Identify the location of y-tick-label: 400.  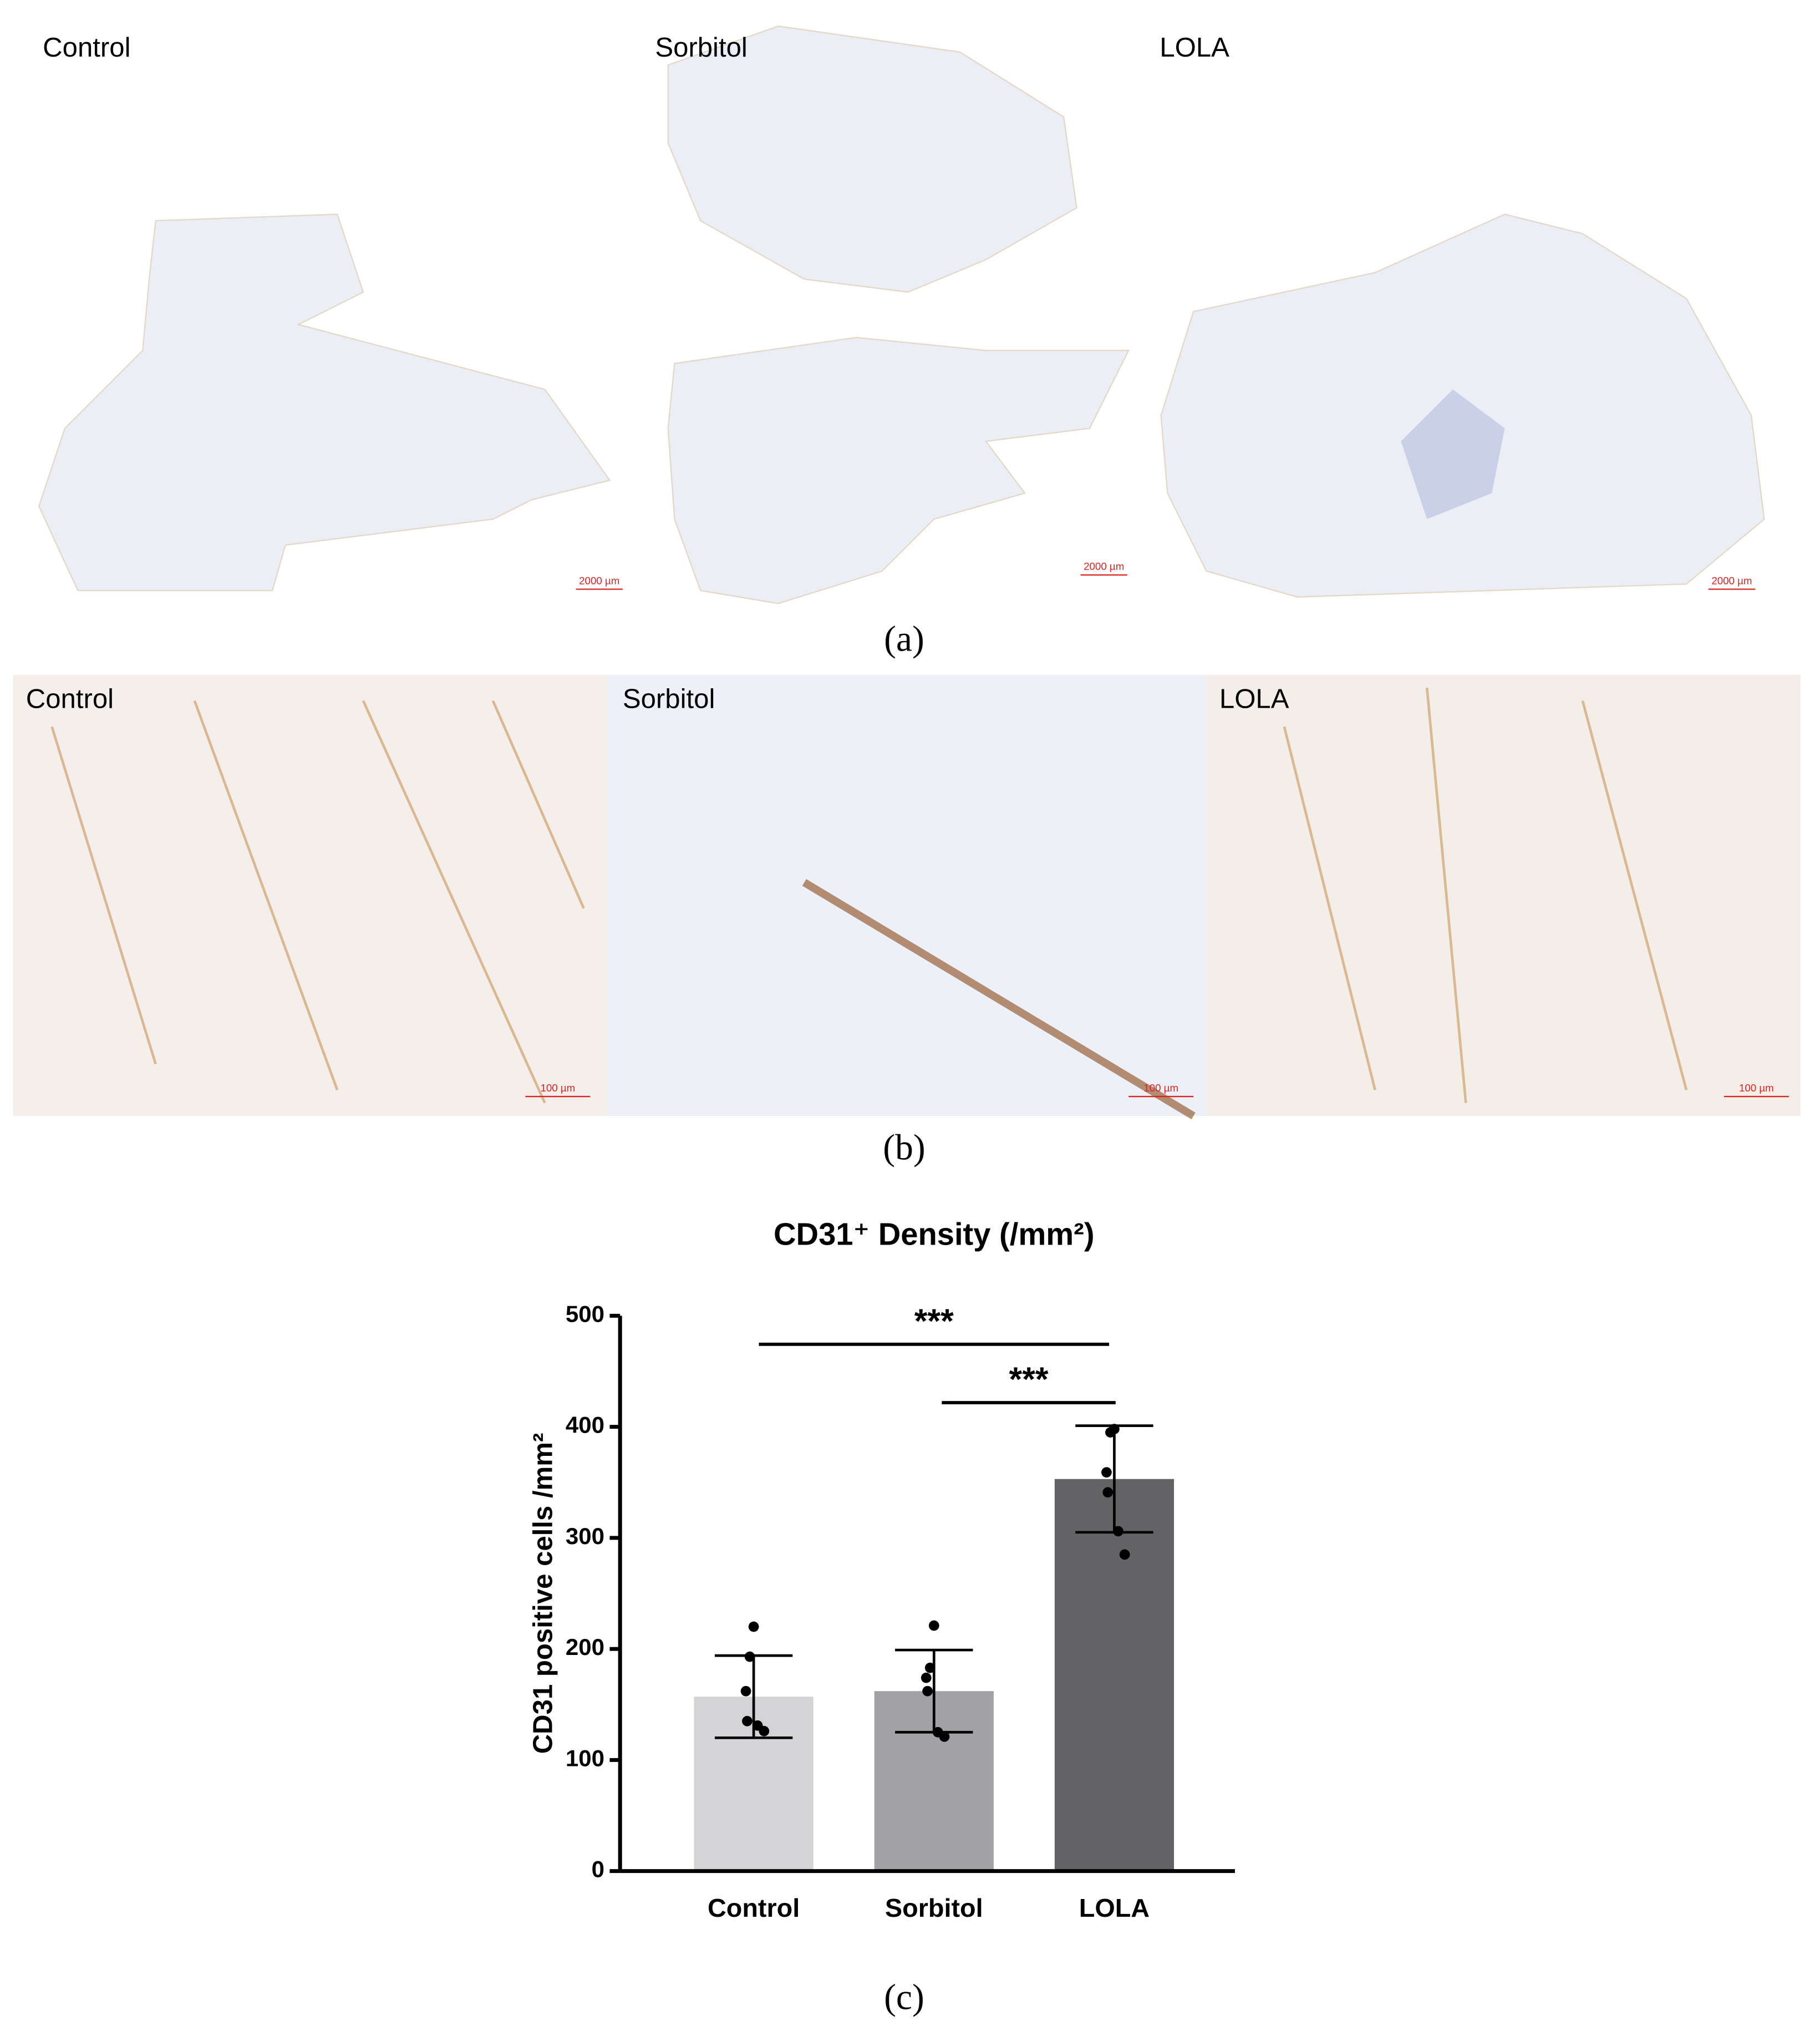
(585, 1425).